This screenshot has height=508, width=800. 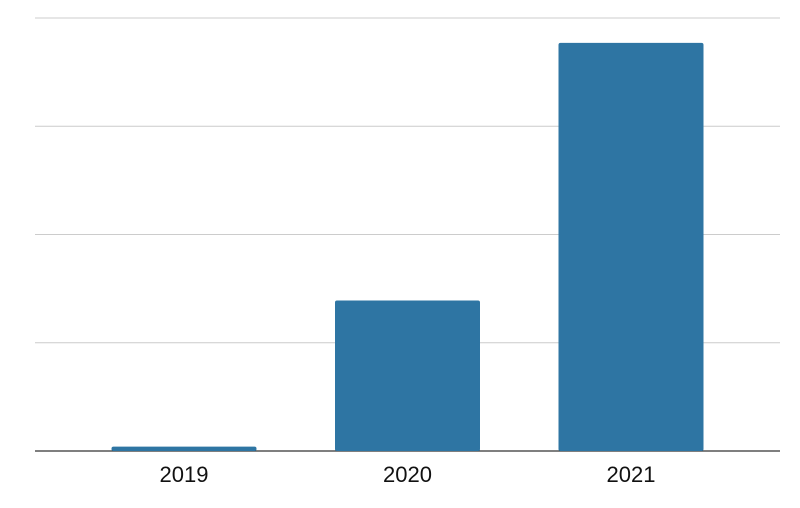 What do you see at coordinates (631, 474) in the screenshot?
I see `x-tick-label: 2021` at bounding box center [631, 474].